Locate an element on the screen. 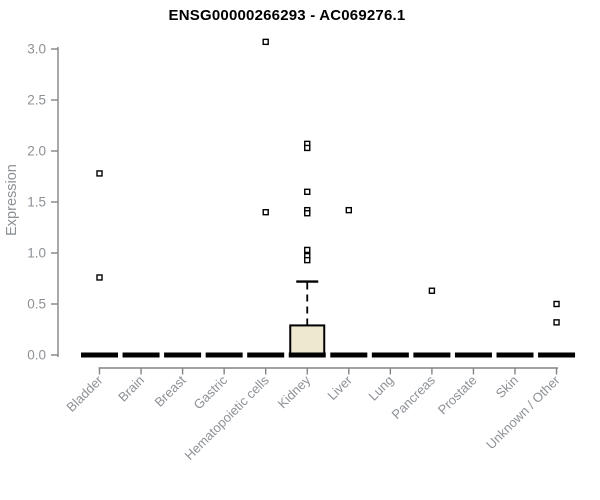  y-tick-label: 2.0 is located at coordinates (36, 151).